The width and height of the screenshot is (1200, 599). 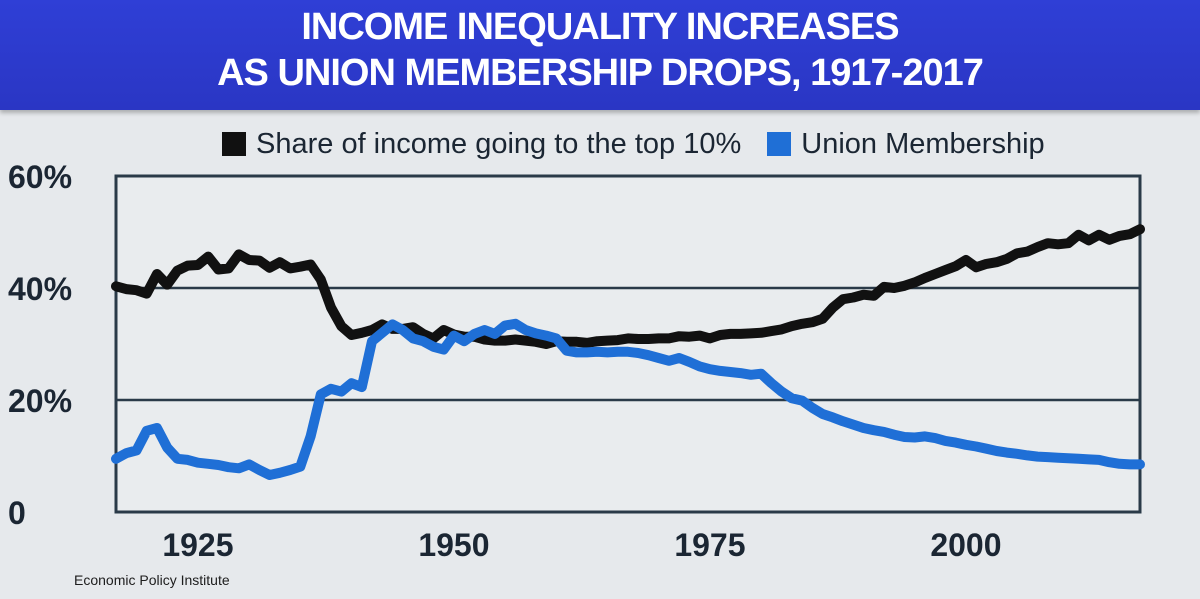 I want to click on y-tick-label-0: 0, so click(x=17, y=513).